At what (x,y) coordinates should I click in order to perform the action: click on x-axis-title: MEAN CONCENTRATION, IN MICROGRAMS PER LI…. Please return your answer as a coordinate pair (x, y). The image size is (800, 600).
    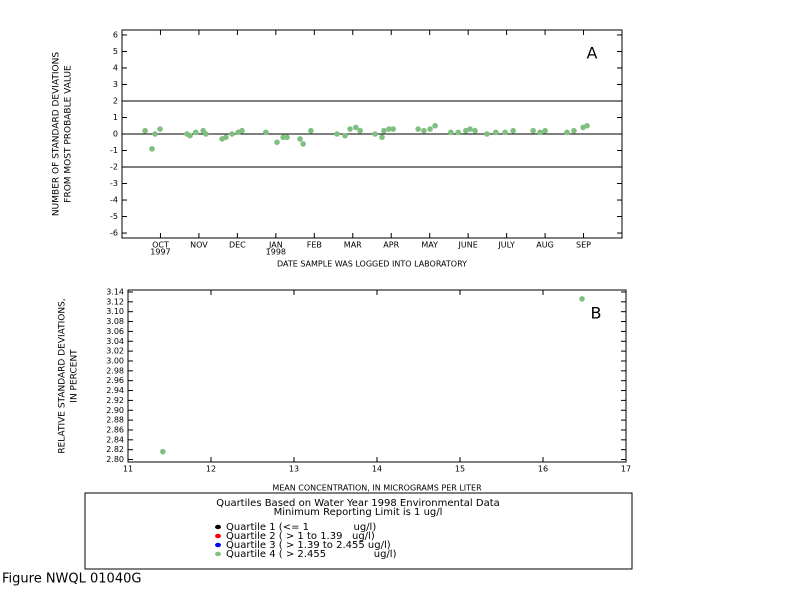
    Looking at the image, I should click on (377, 488).